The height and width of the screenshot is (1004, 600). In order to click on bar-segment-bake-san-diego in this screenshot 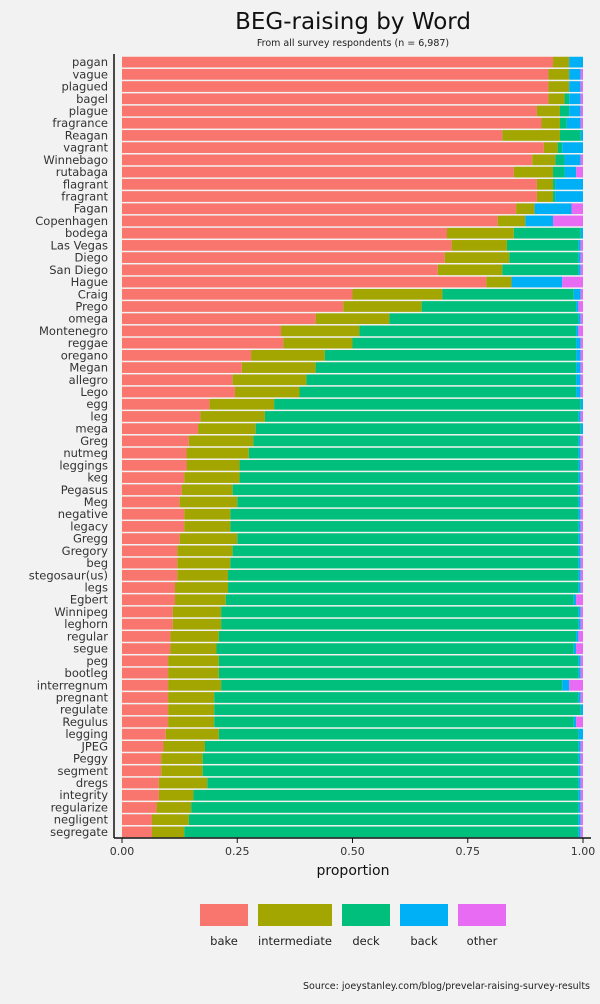, I will do `click(280, 270)`.